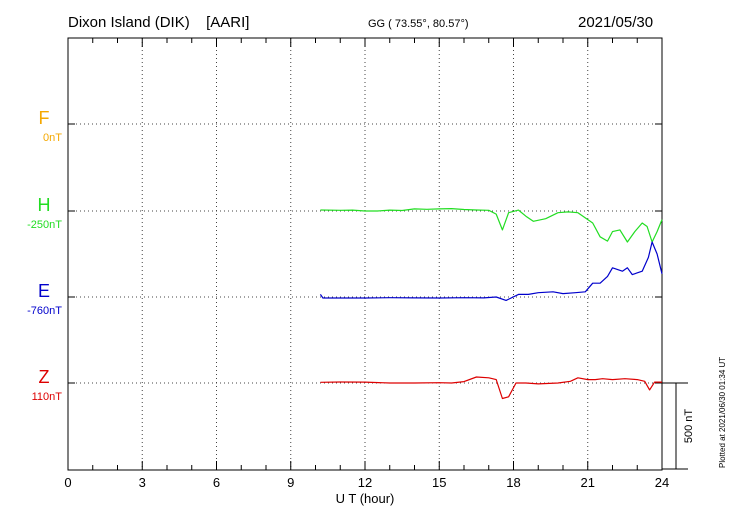  What do you see at coordinates (491, 388) in the screenshot?
I see `trace-z` at bounding box center [491, 388].